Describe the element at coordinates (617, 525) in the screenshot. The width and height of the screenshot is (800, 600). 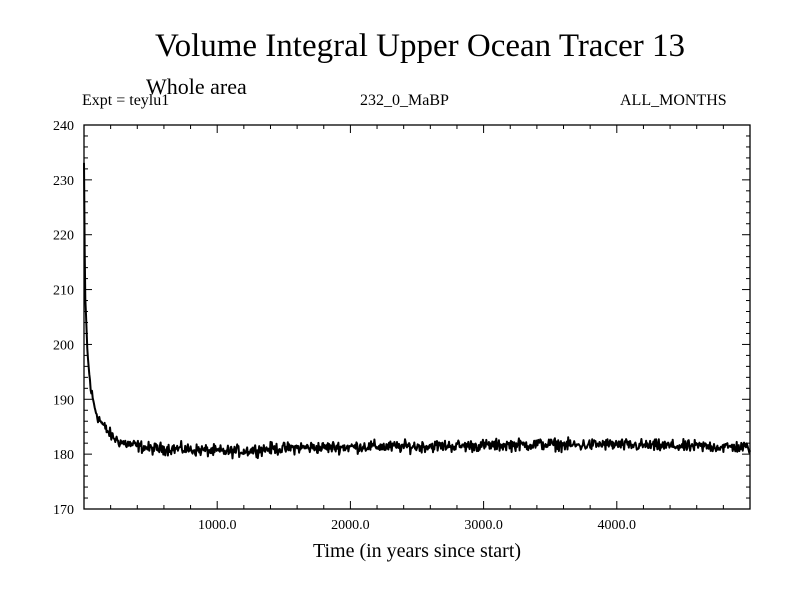
I see `x-tick-label: 4000.0` at that location.